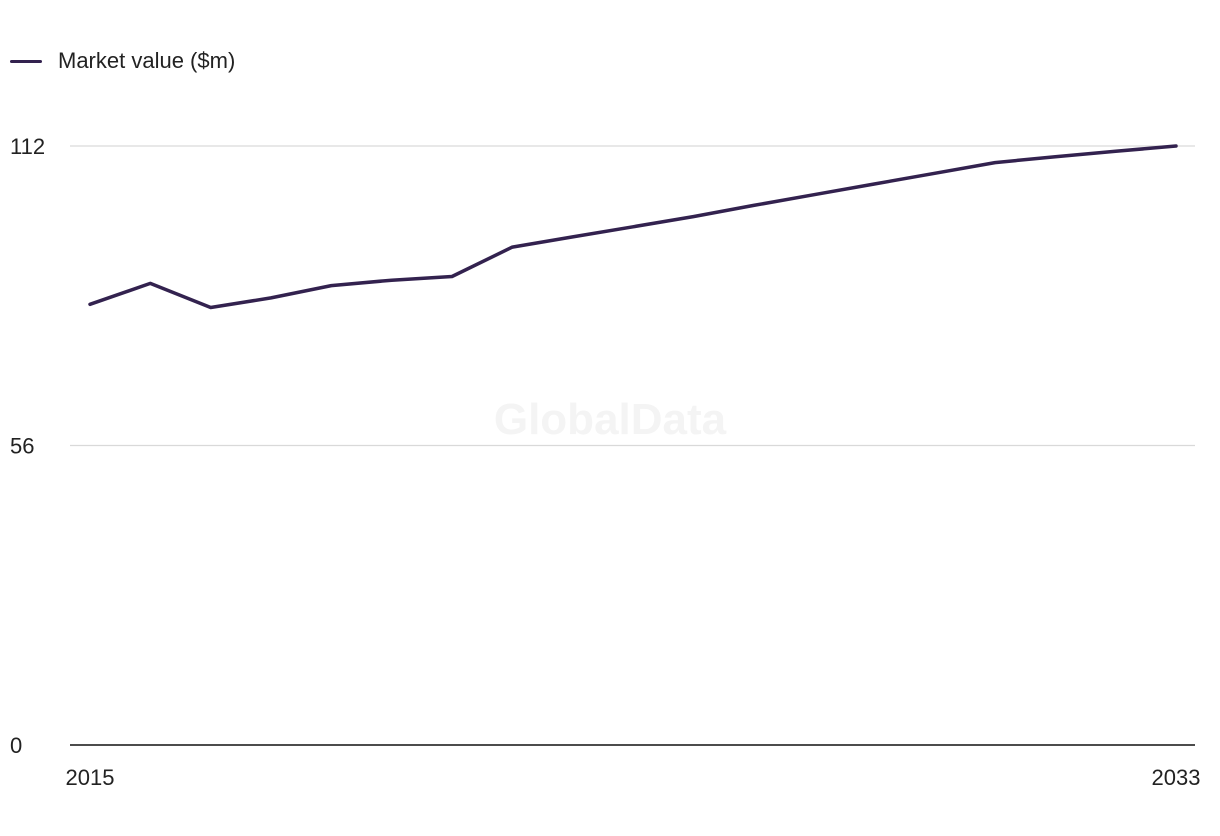  I want to click on legend: Market value ($m), so click(122, 61).